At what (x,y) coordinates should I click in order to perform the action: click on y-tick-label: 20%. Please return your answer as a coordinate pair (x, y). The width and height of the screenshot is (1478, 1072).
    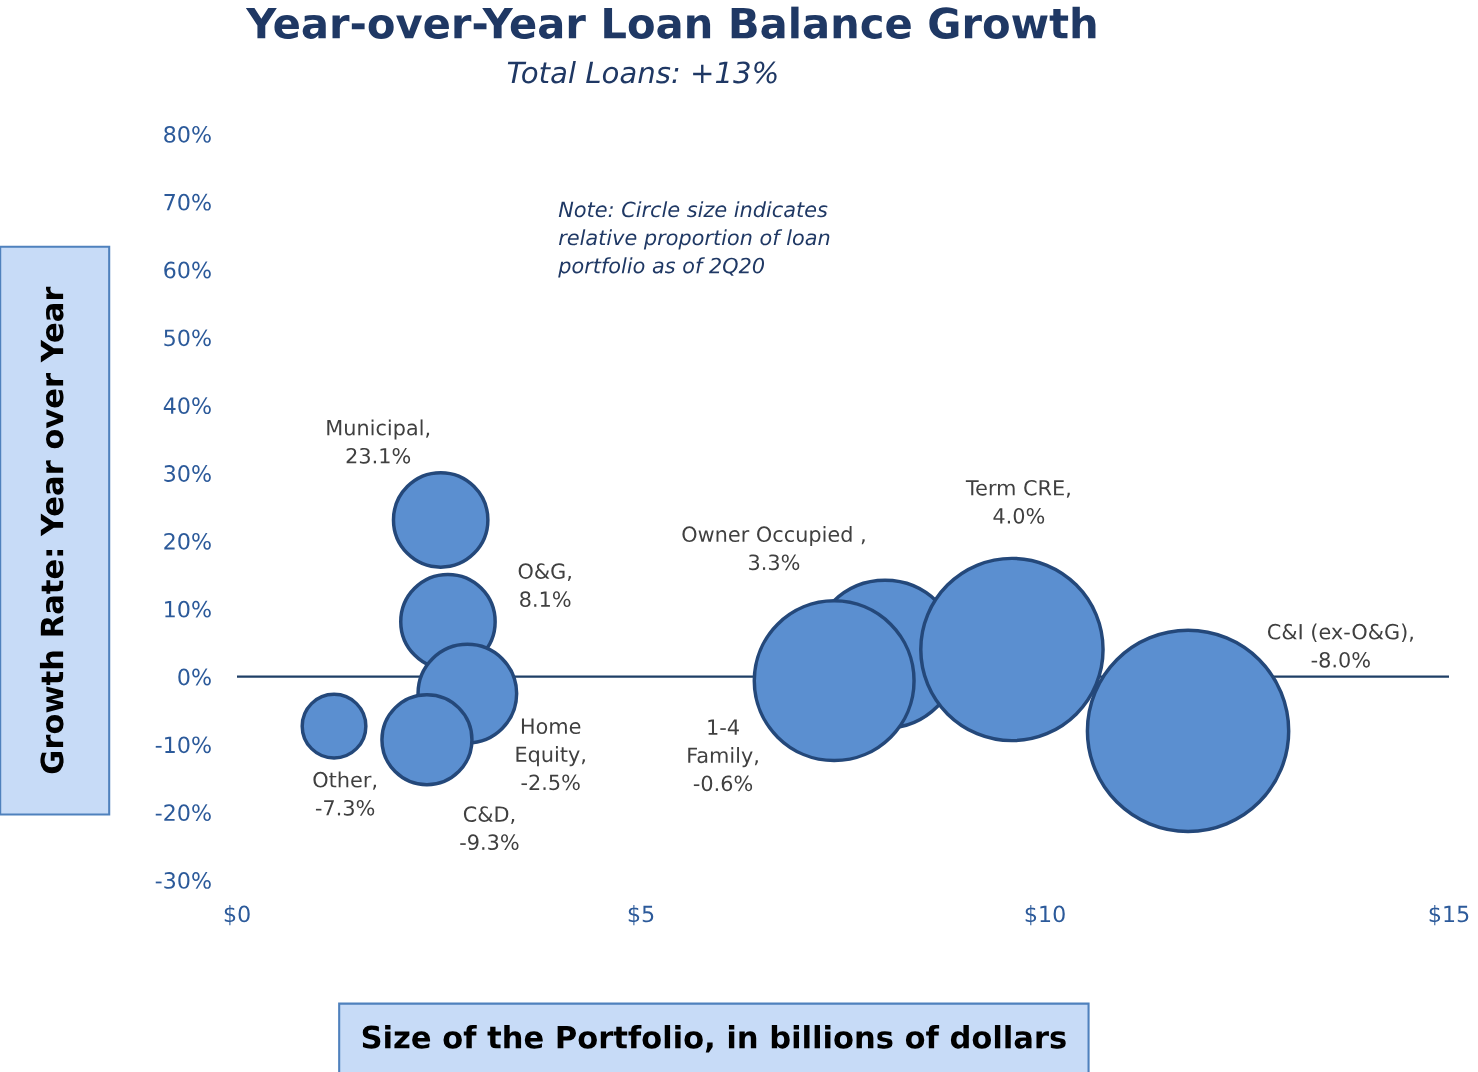
    Looking at the image, I should click on (187, 541).